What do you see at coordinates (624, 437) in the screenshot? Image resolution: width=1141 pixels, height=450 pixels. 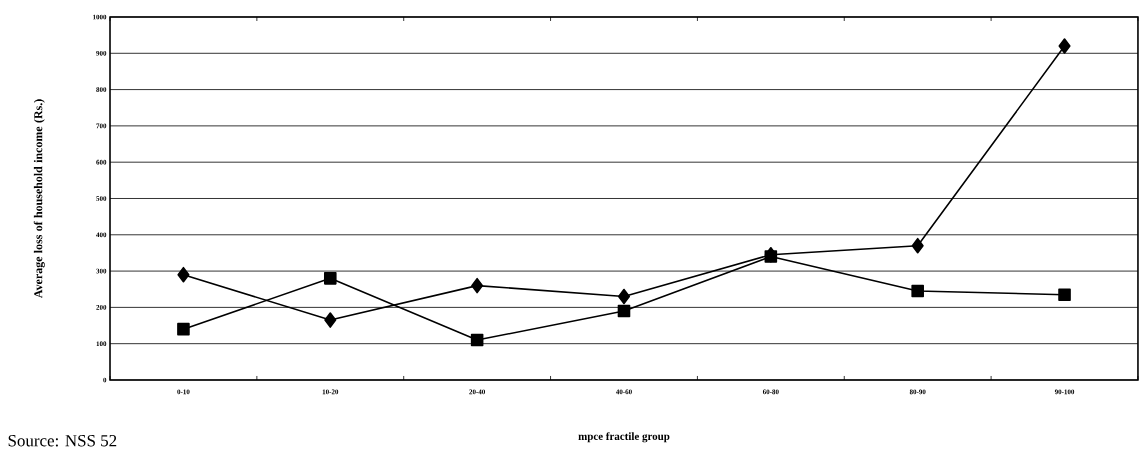 I see `x-axis-title: mpce fractile group` at bounding box center [624, 437].